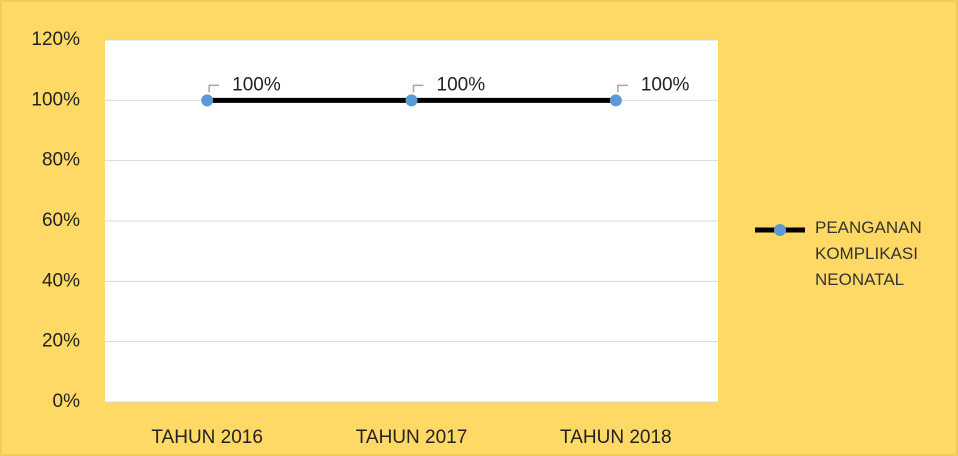 This screenshot has width=958, height=456. What do you see at coordinates (616, 437) in the screenshot?
I see `x-tick-label: TAHUN 2018` at bounding box center [616, 437].